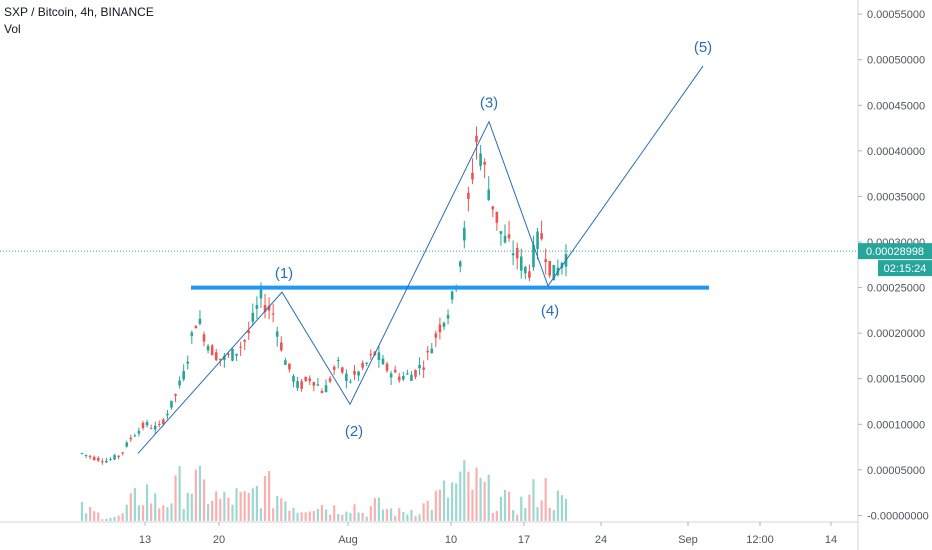  Describe the element at coordinates (79, 12) in the screenshot. I see `symbol-title: SXP / Bitcoin, 4h, BINANCE` at that location.